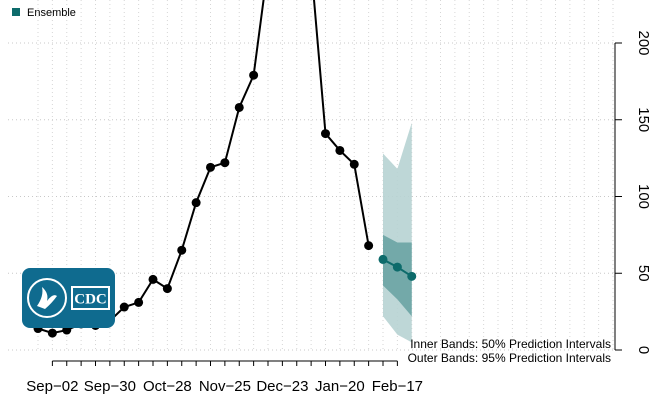 The height and width of the screenshot is (400, 658). I want to click on cdc-logo-background, so click(68, 298).